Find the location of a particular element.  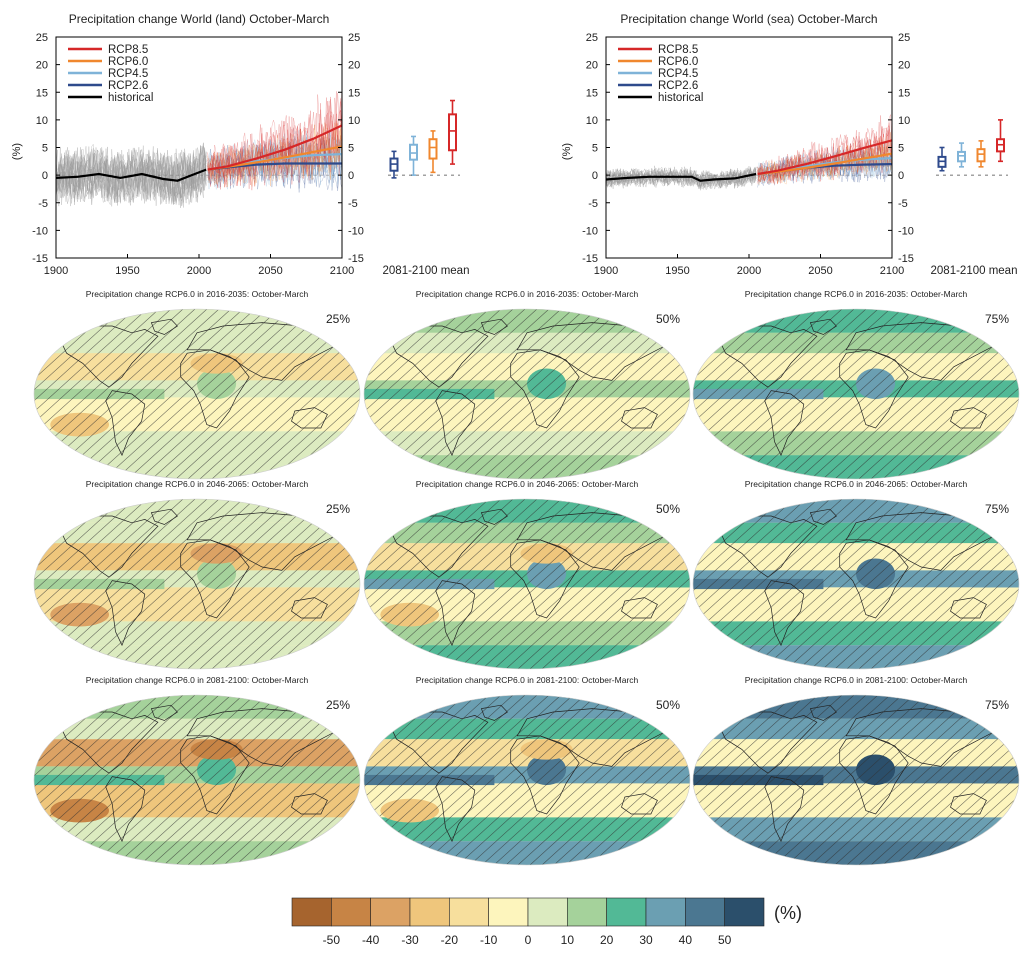

plot-area is located at coordinates (199, 146).